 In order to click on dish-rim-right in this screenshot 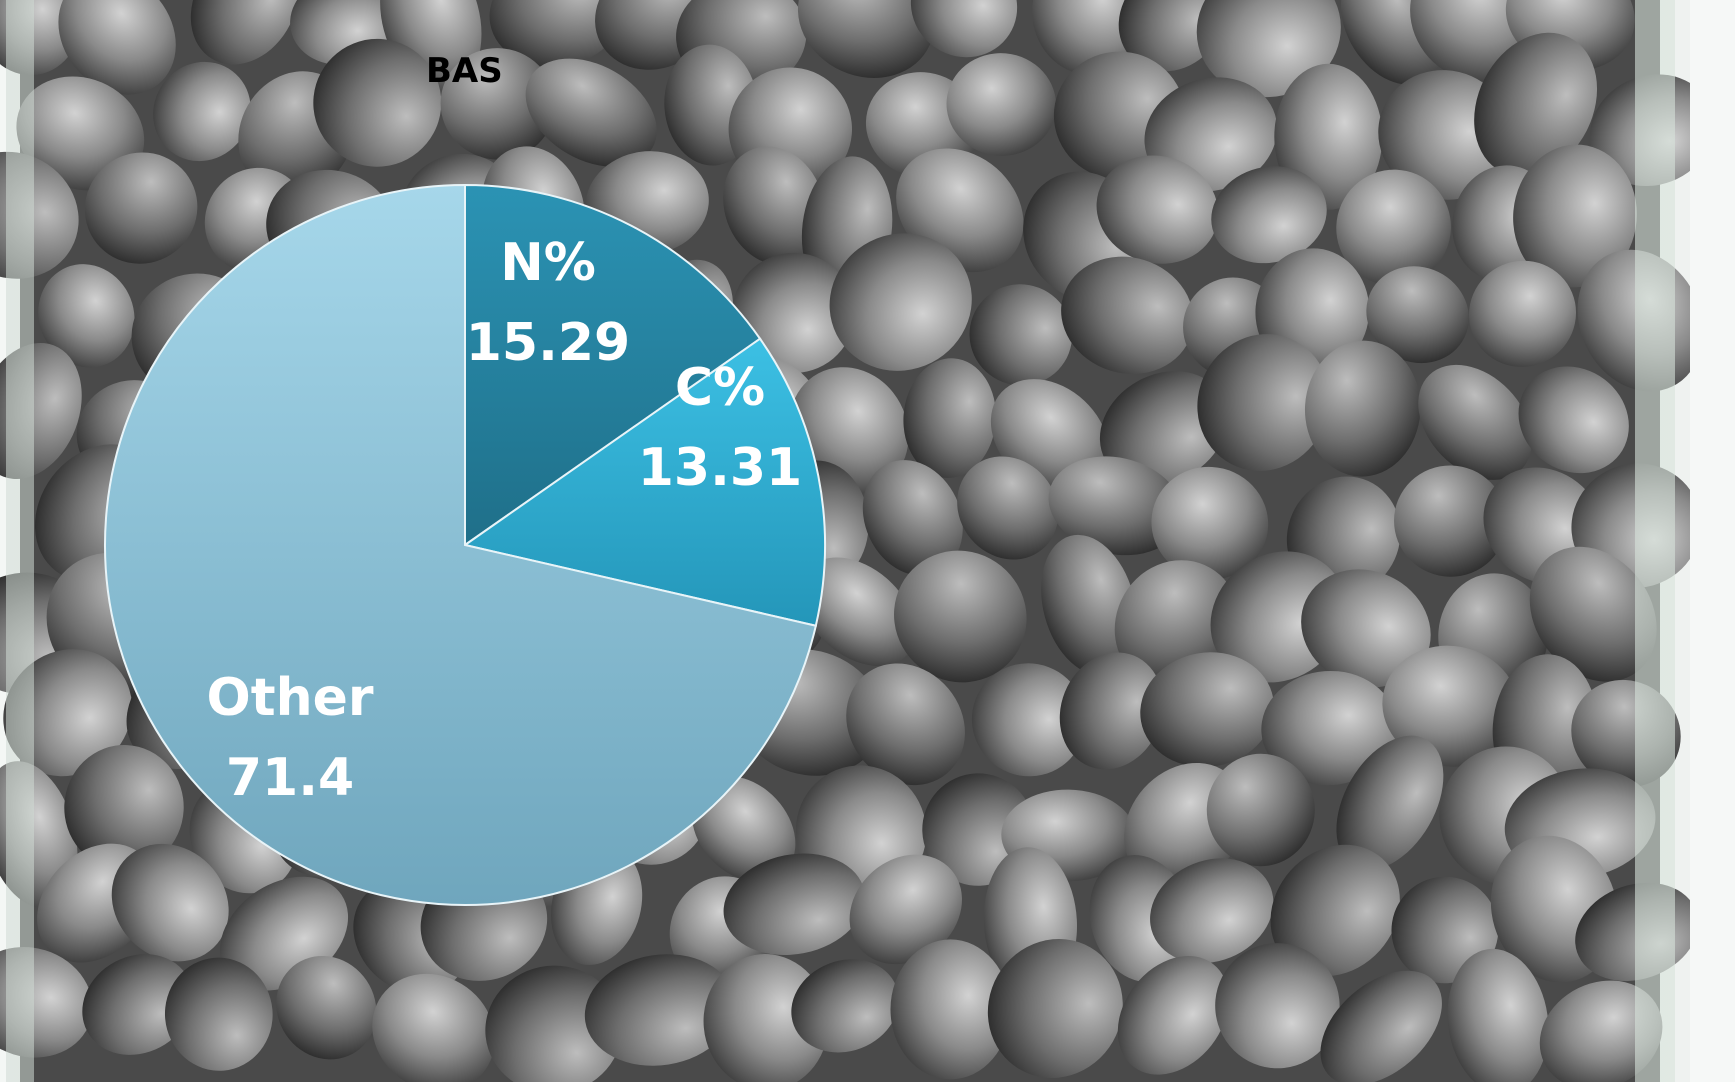, I will do `click(1655, 541)`.